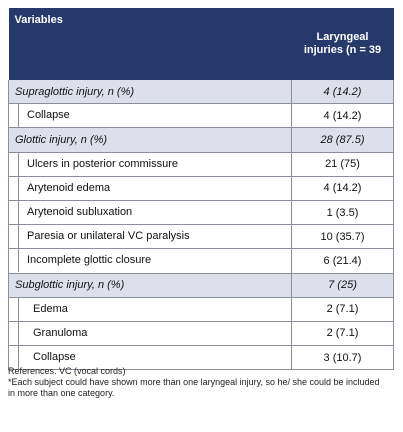 The image size is (403, 432). What do you see at coordinates (342, 261) in the screenshot?
I see `item-value: 6 (21.4)` at bounding box center [342, 261].